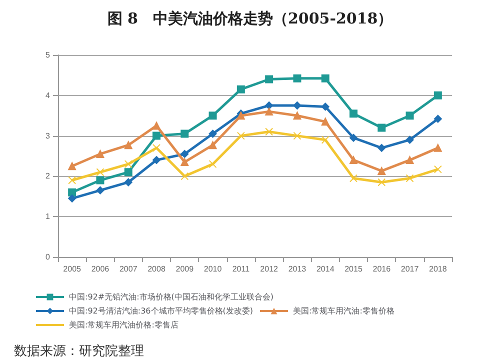 The height and width of the screenshot is (362, 500). Describe the element at coordinates (325, 269) in the screenshot. I see `x-tick-label: 2014` at that location.